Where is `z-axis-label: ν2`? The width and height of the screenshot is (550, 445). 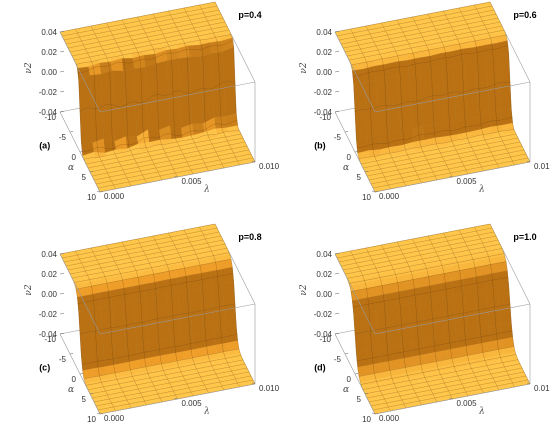
z-axis-label: ν2 is located at coordinates (304, 67).